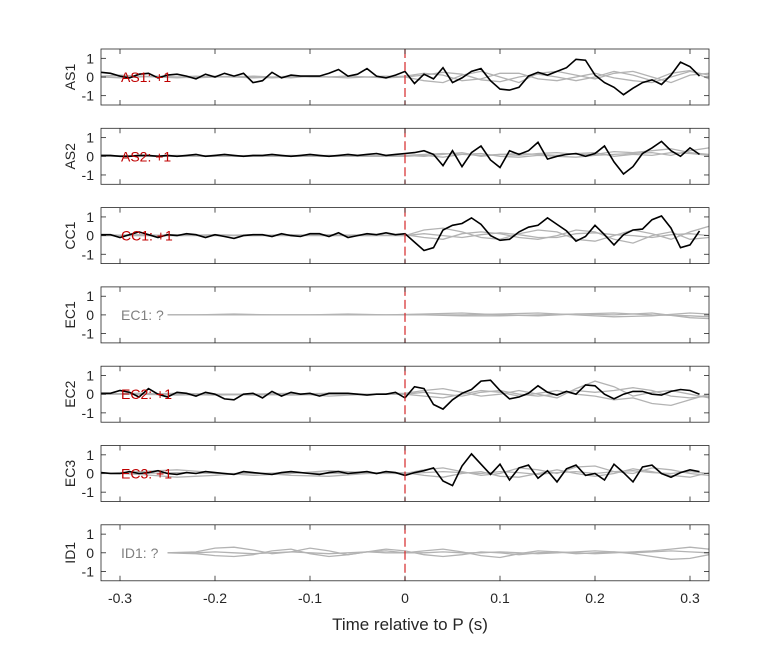  I want to click on x-tick-label: 0.3, so click(690, 598).